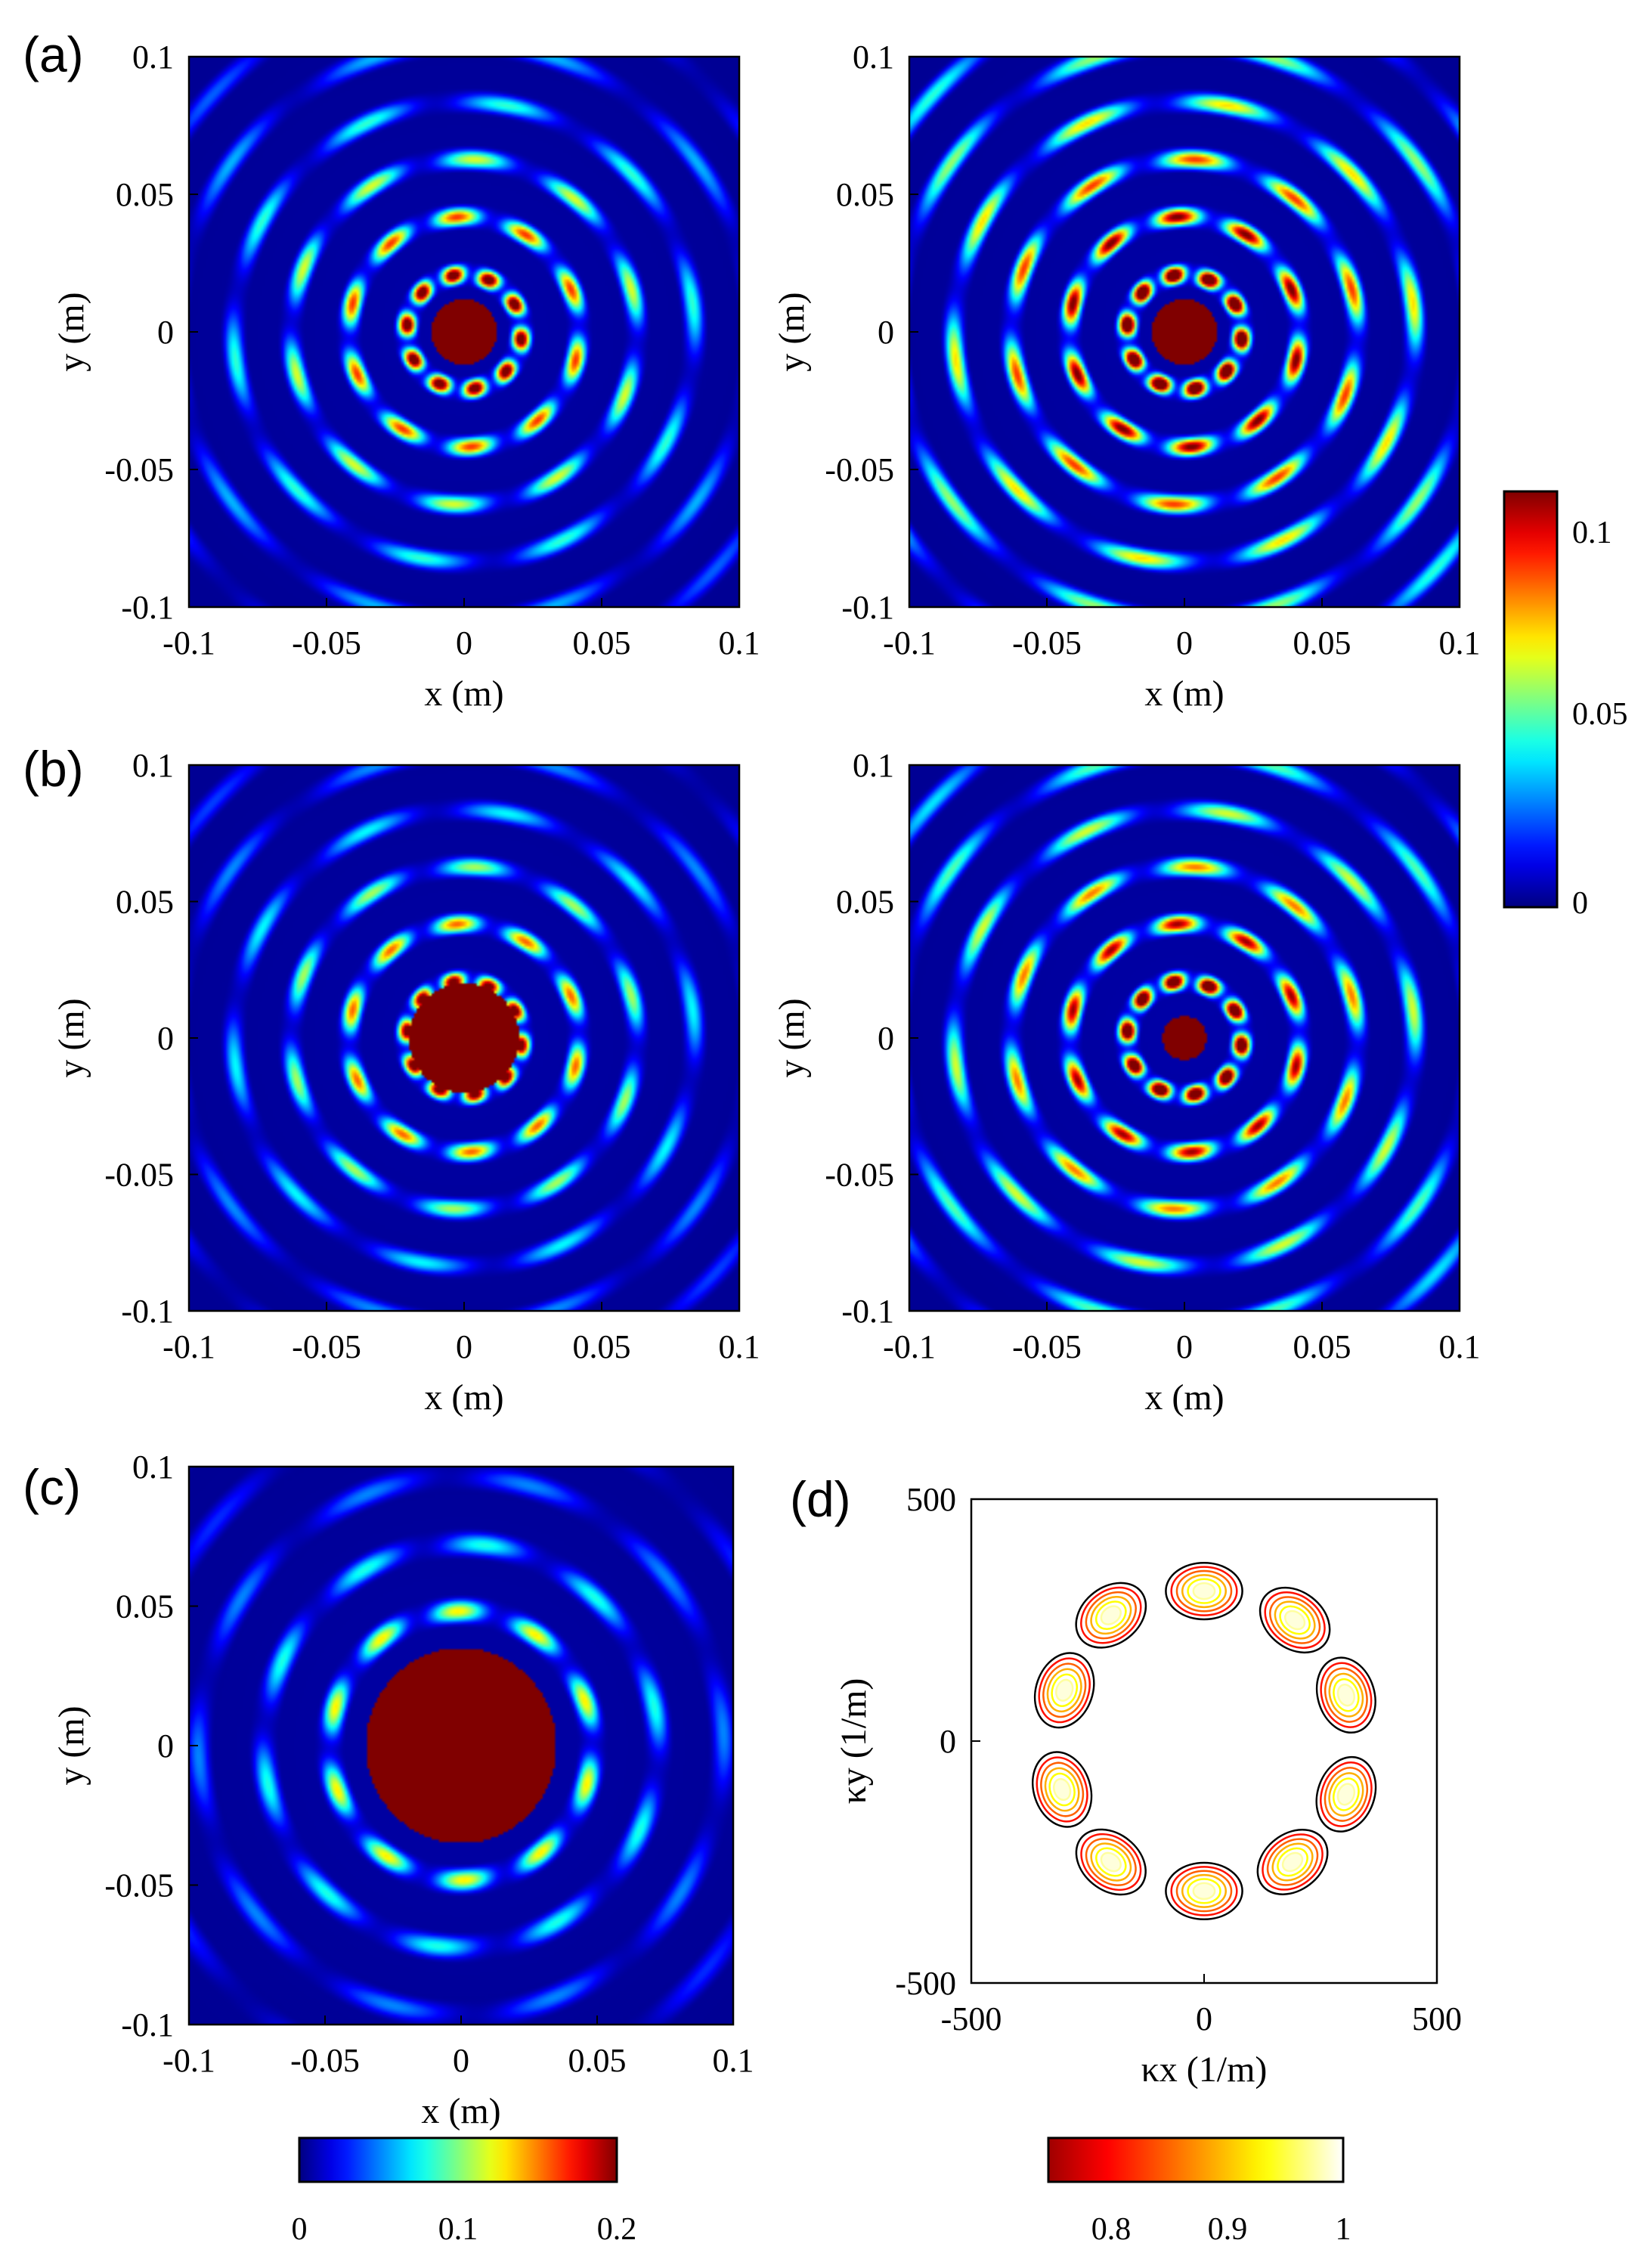  Describe the element at coordinates (1126, 1780) in the screenshot. I see `panel-6: -500 0 500 500 0 -500 κx (1/m) κy (1/m) (d)` at that location.